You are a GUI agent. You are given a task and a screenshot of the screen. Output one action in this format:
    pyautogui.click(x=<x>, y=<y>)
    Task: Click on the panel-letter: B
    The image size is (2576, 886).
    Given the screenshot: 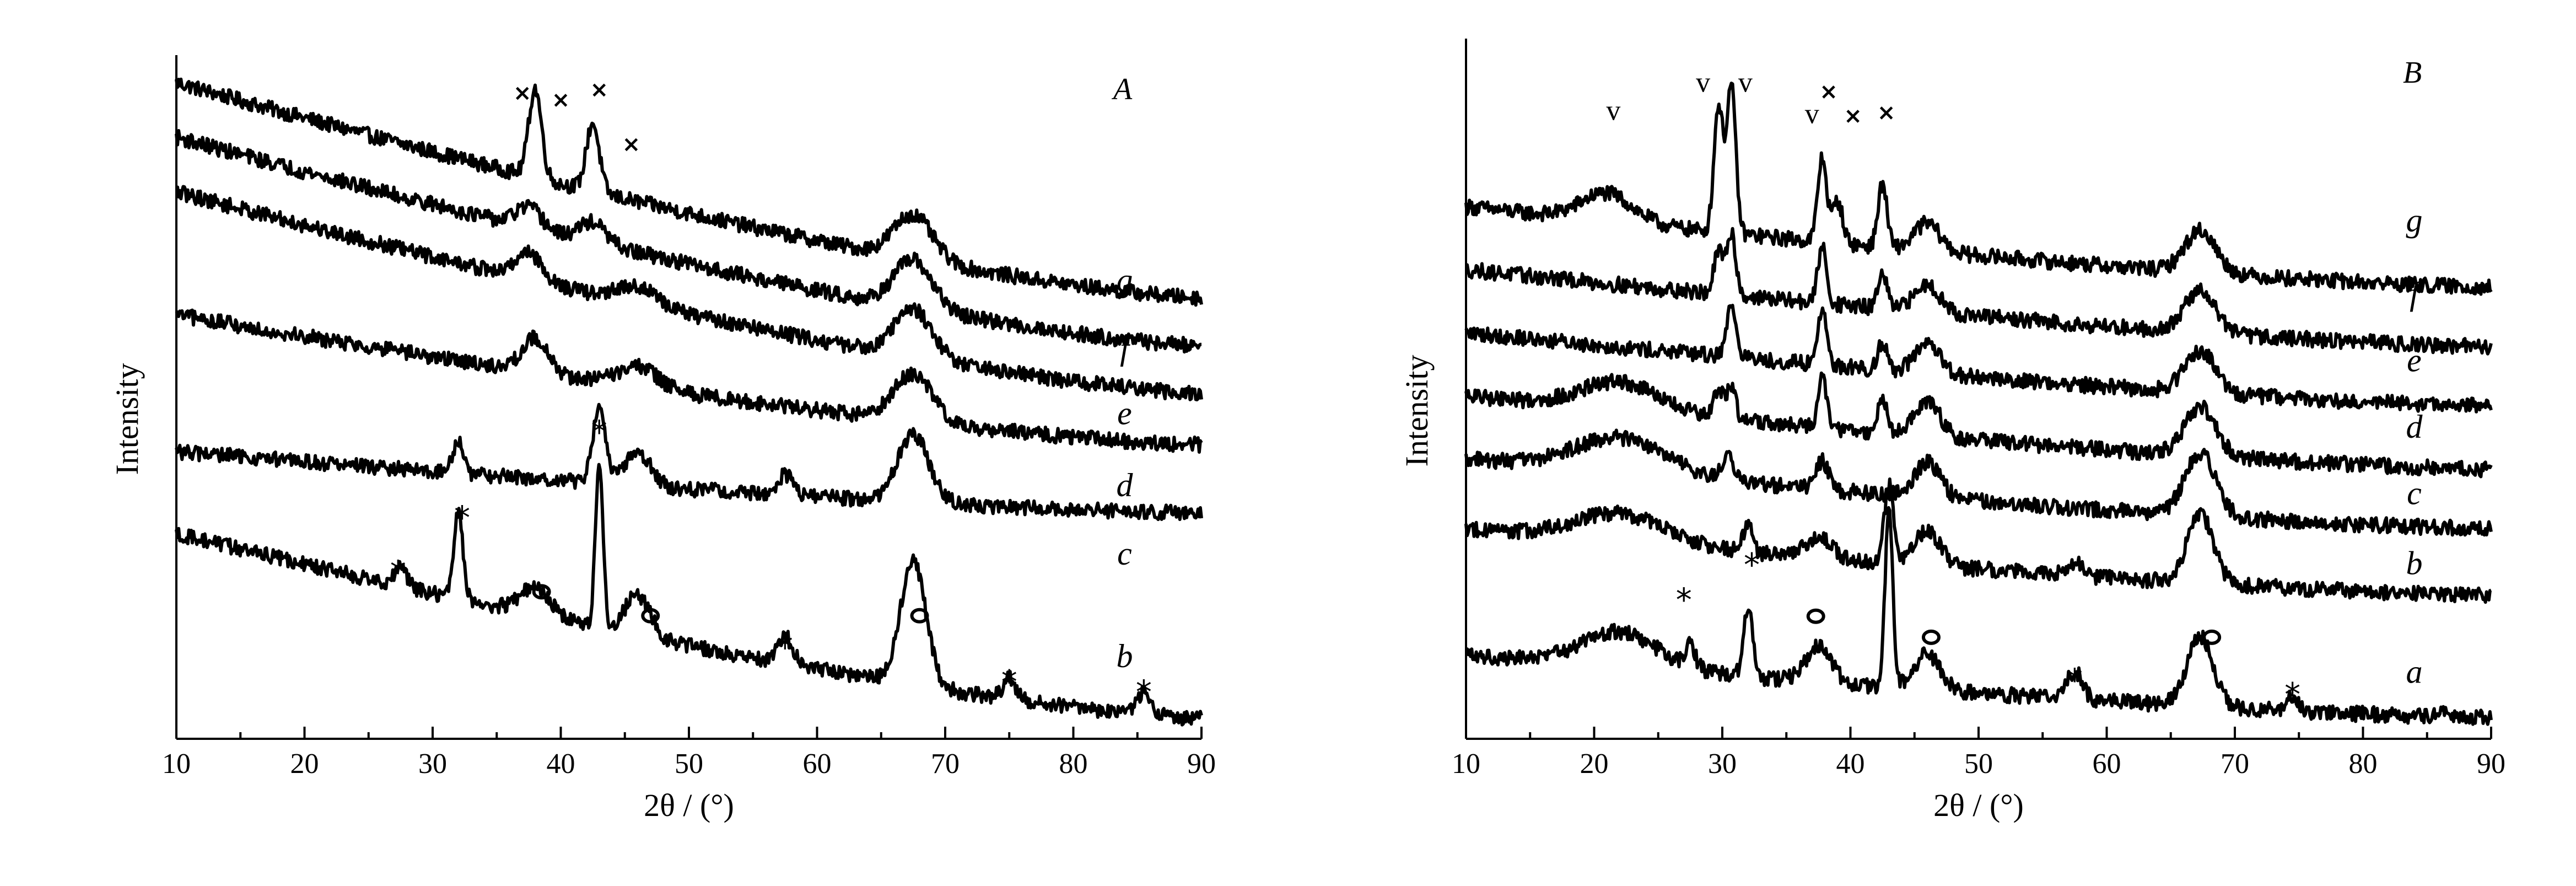 What is the action you would take?
    pyautogui.click(x=2413, y=73)
    